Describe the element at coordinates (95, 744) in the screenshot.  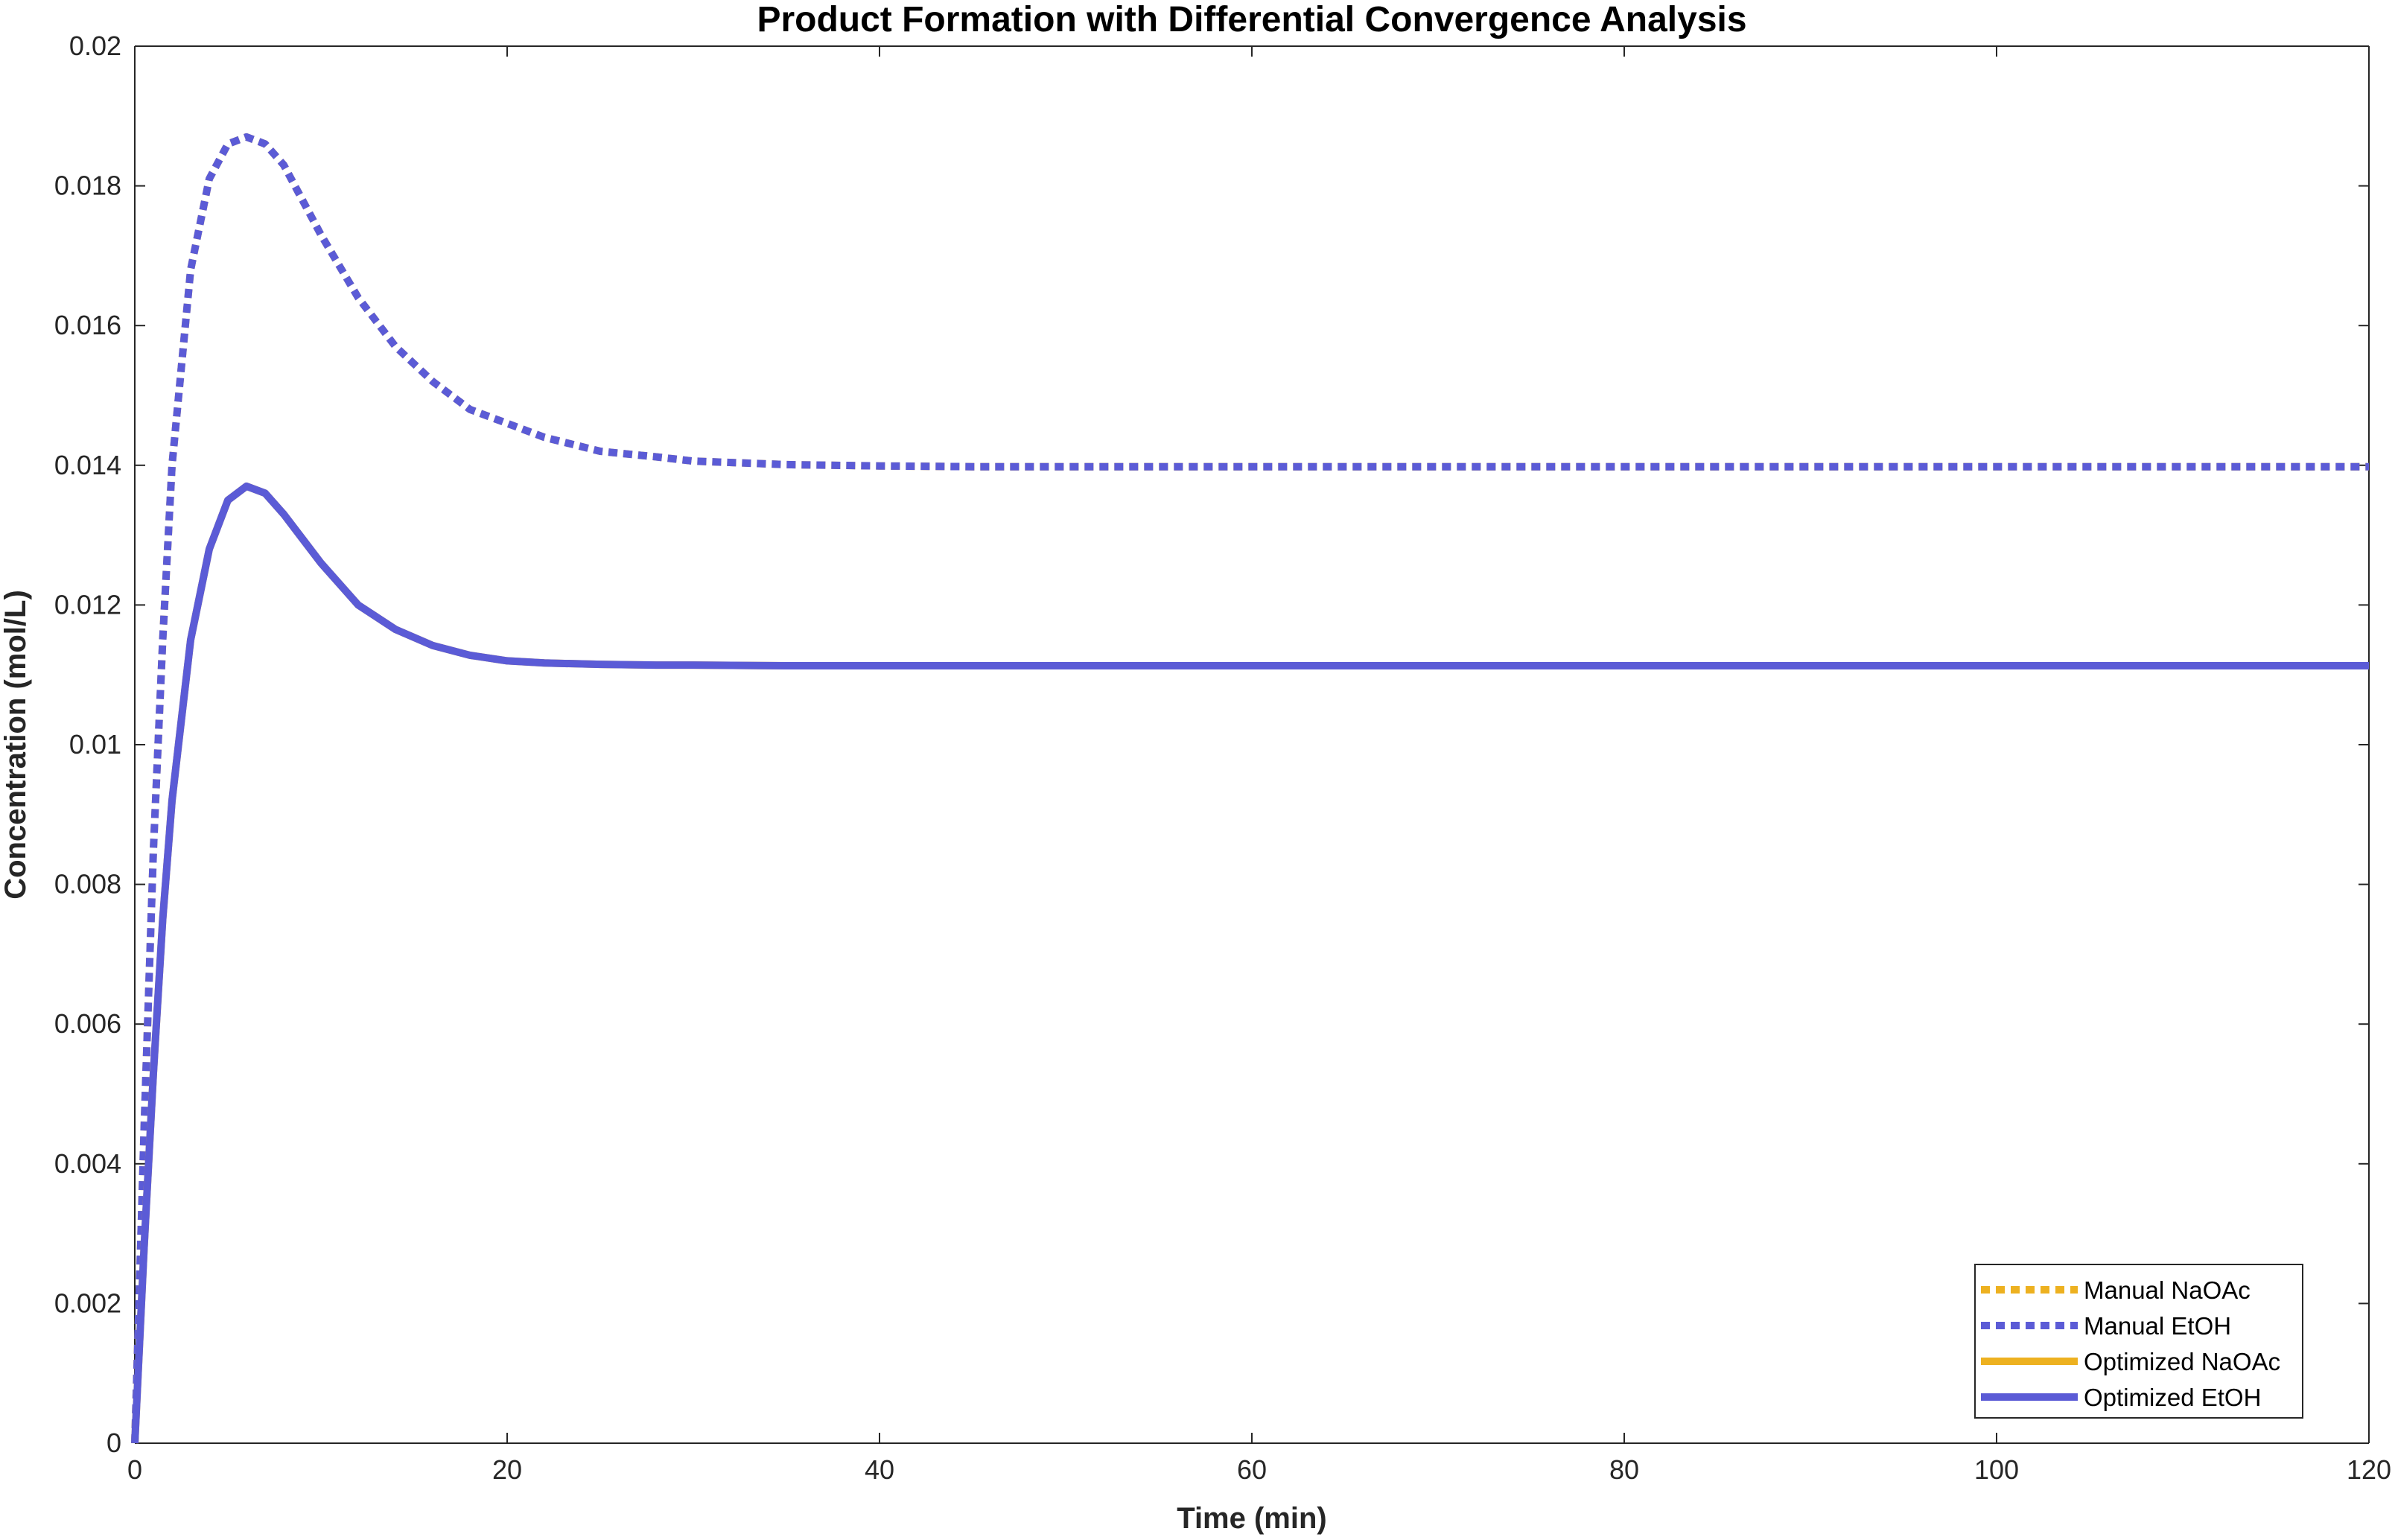
I see `y-tick-label: 0.01` at that location.